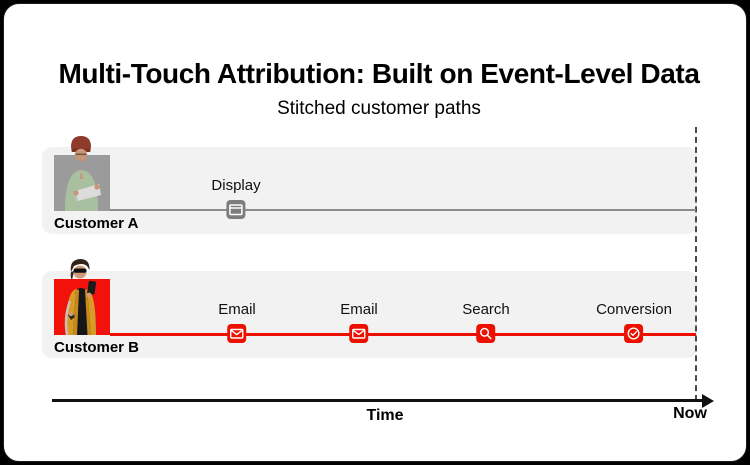  Describe the element at coordinates (379, 108) in the screenshot. I see `page-subtitle: Stitched customer paths` at that location.